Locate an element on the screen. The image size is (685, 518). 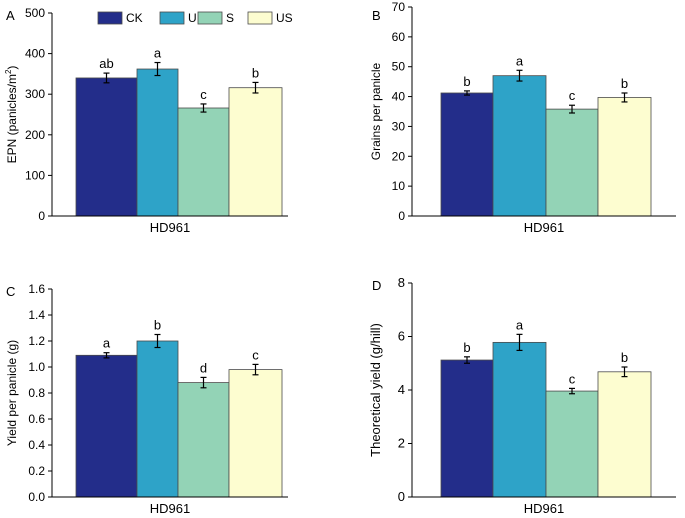
significance-letter: ab is located at coordinates (106, 63).